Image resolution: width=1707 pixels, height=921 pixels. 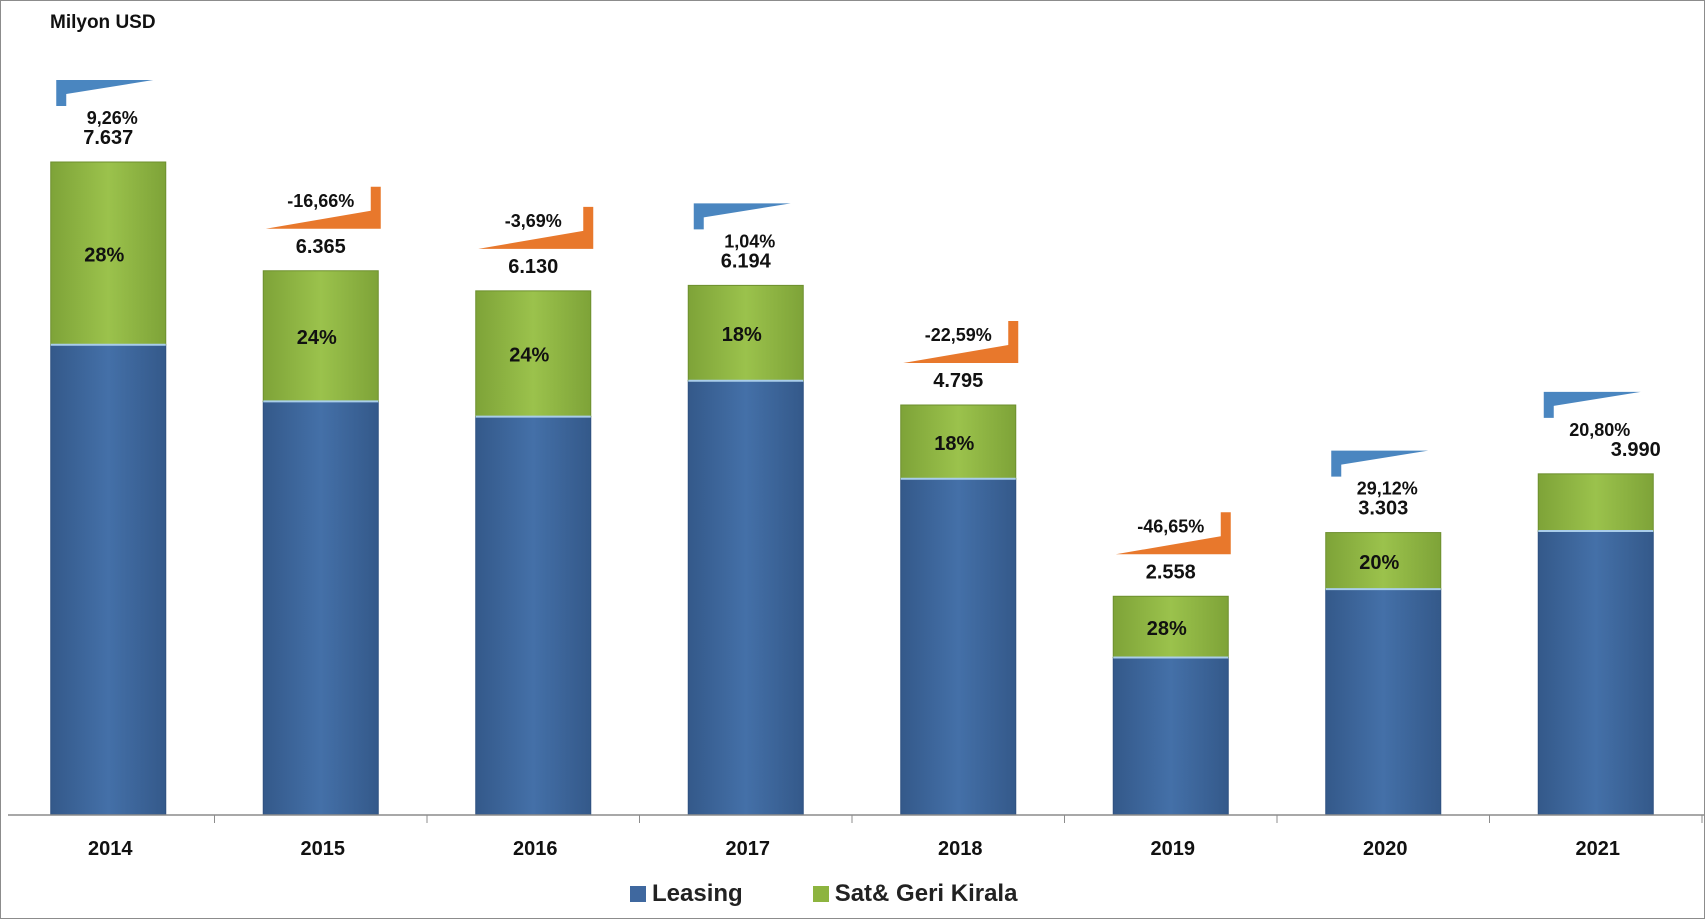 I want to click on growth-marker-2016, so click(x=536, y=227).